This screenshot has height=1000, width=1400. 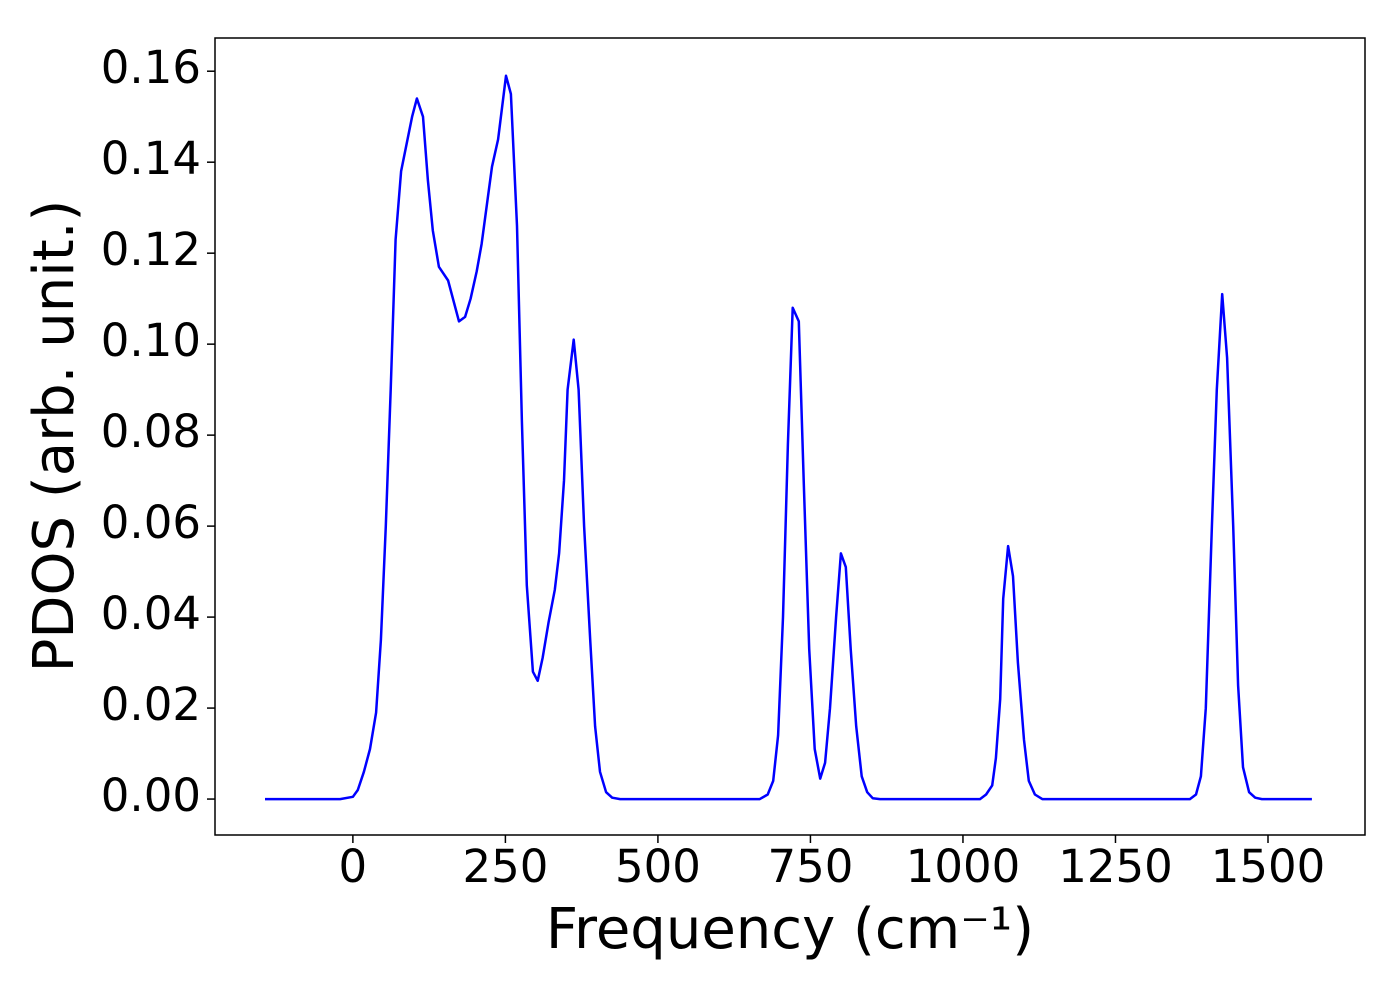 What do you see at coordinates (151, 704) in the screenshot?
I see `y-tick-label: 0.02` at bounding box center [151, 704].